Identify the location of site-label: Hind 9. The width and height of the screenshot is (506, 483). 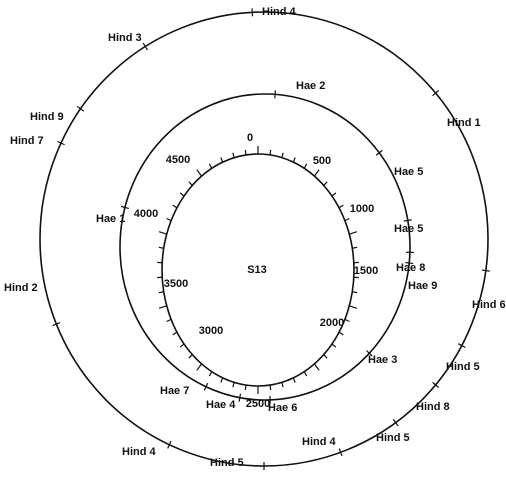
(47, 117).